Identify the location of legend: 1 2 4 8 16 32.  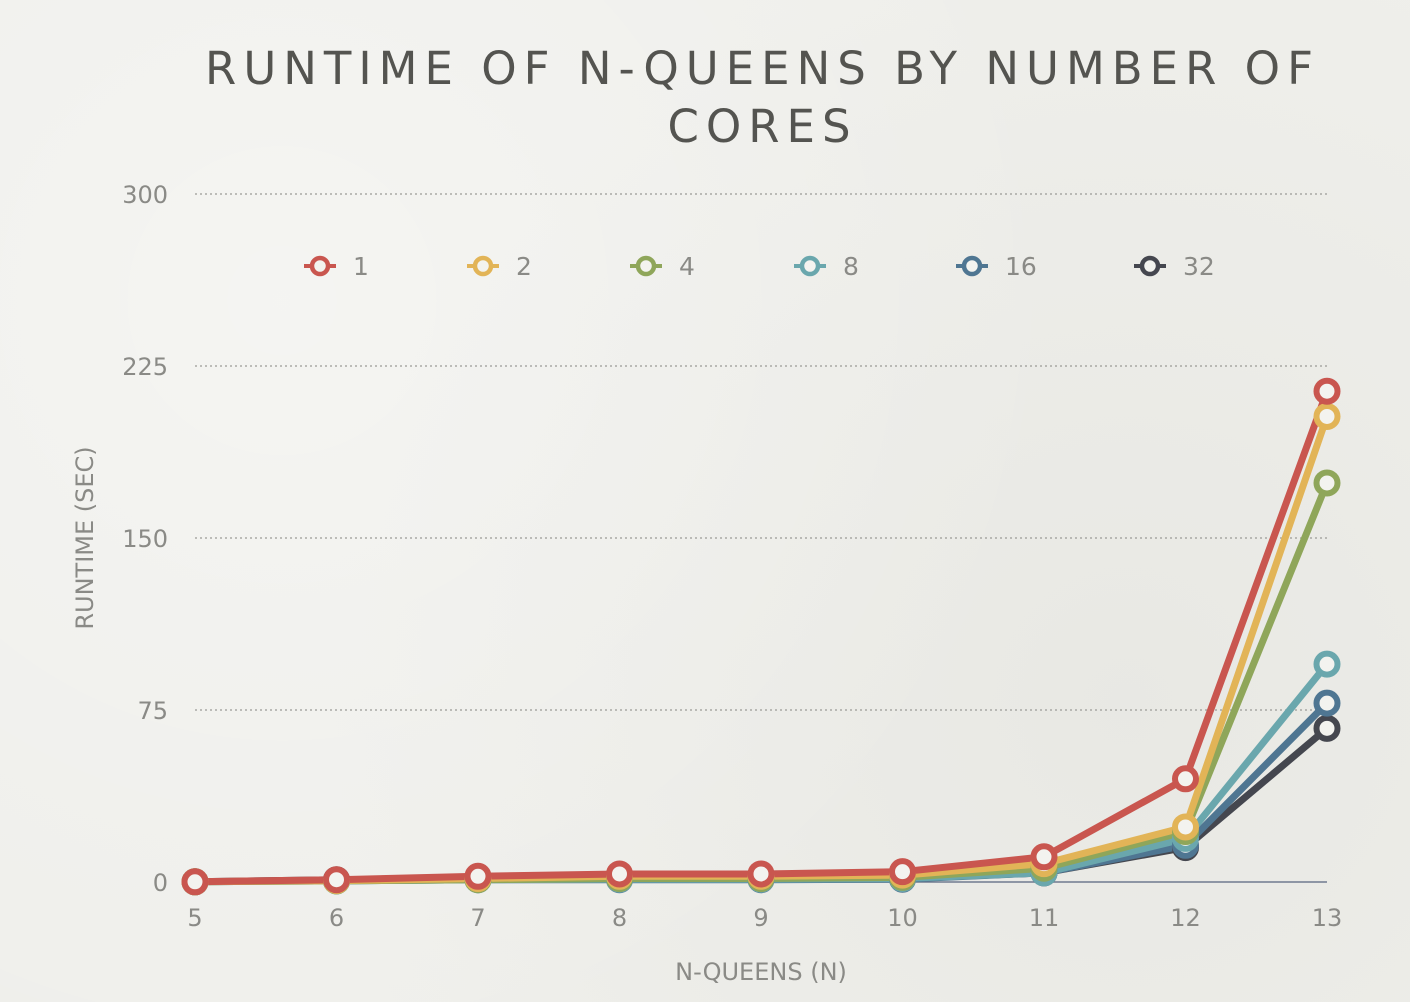
(759, 266).